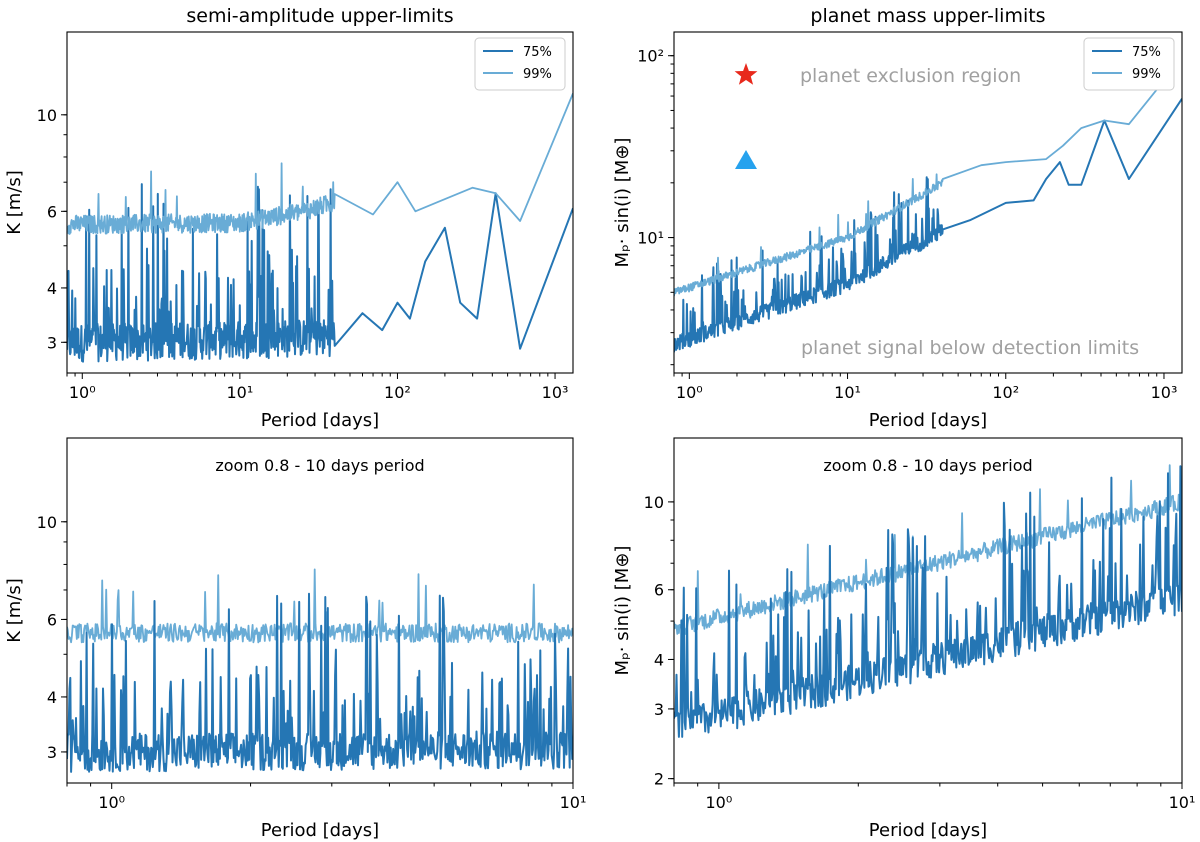 The height and width of the screenshot is (842, 1200). Describe the element at coordinates (319, 16) in the screenshot. I see `panel-title: semi-amplitude upper-limits` at that location.